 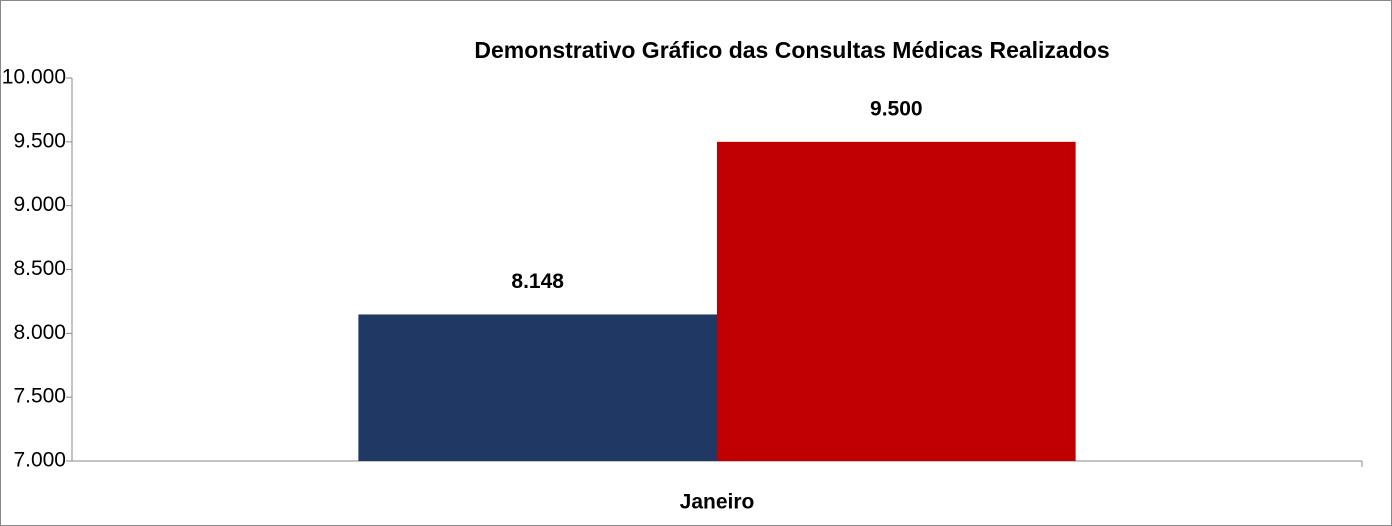 What do you see at coordinates (34, 77) in the screenshot?
I see `y-tick-label: 10.000` at bounding box center [34, 77].